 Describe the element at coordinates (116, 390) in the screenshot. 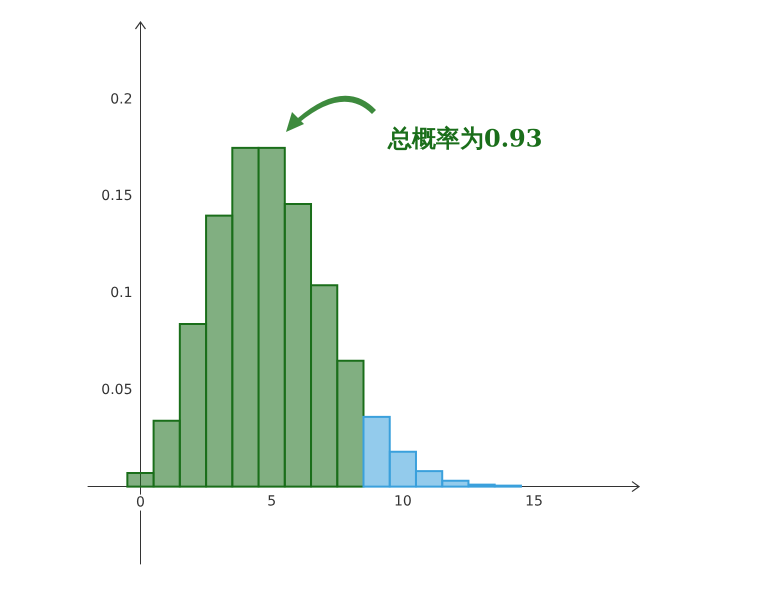

I see `y-tick-label: 0.05` at that location.